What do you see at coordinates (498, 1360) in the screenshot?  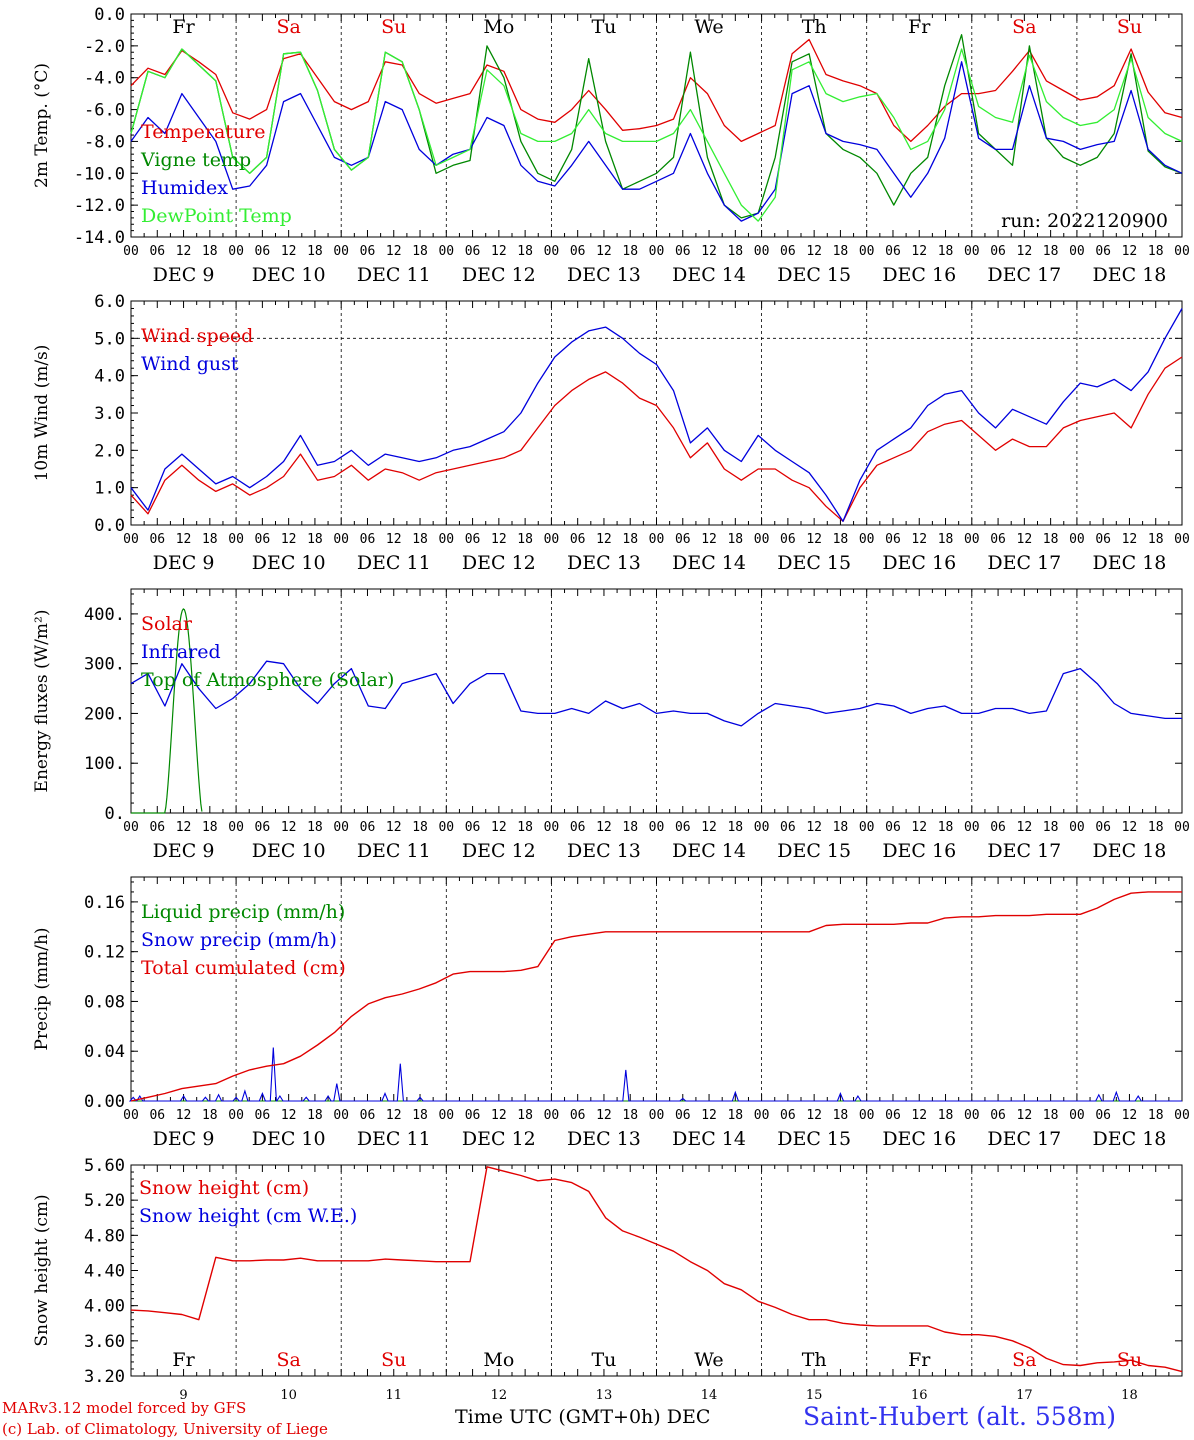 I see `weekday-label: Mo` at bounding box center [498, 1360].